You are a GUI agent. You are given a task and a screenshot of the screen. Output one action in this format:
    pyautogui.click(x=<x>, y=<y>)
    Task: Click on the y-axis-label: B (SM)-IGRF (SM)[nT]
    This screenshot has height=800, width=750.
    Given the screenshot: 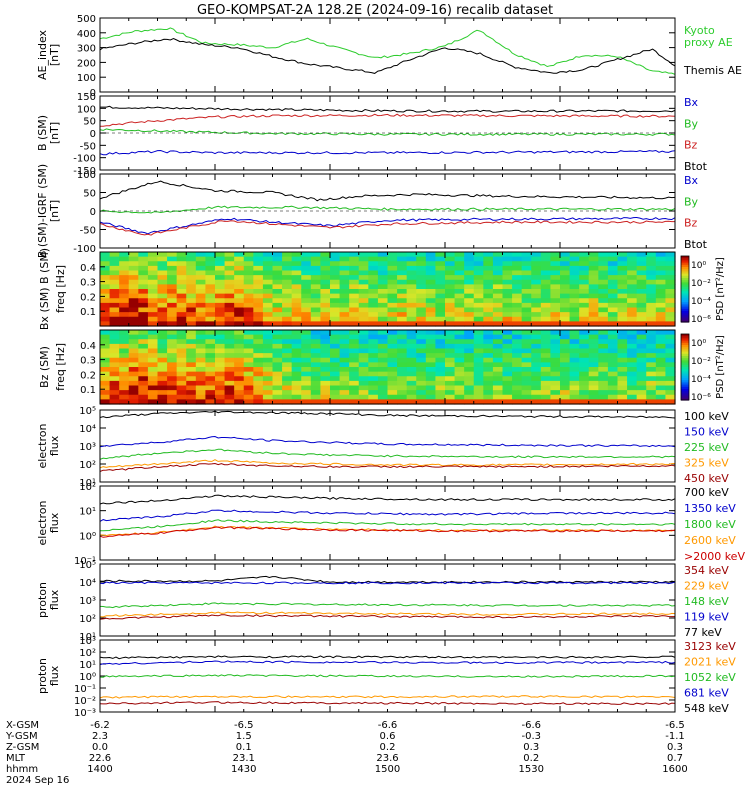 What is the action you would take?
    pyautogui.click(x=48, y=211)
    